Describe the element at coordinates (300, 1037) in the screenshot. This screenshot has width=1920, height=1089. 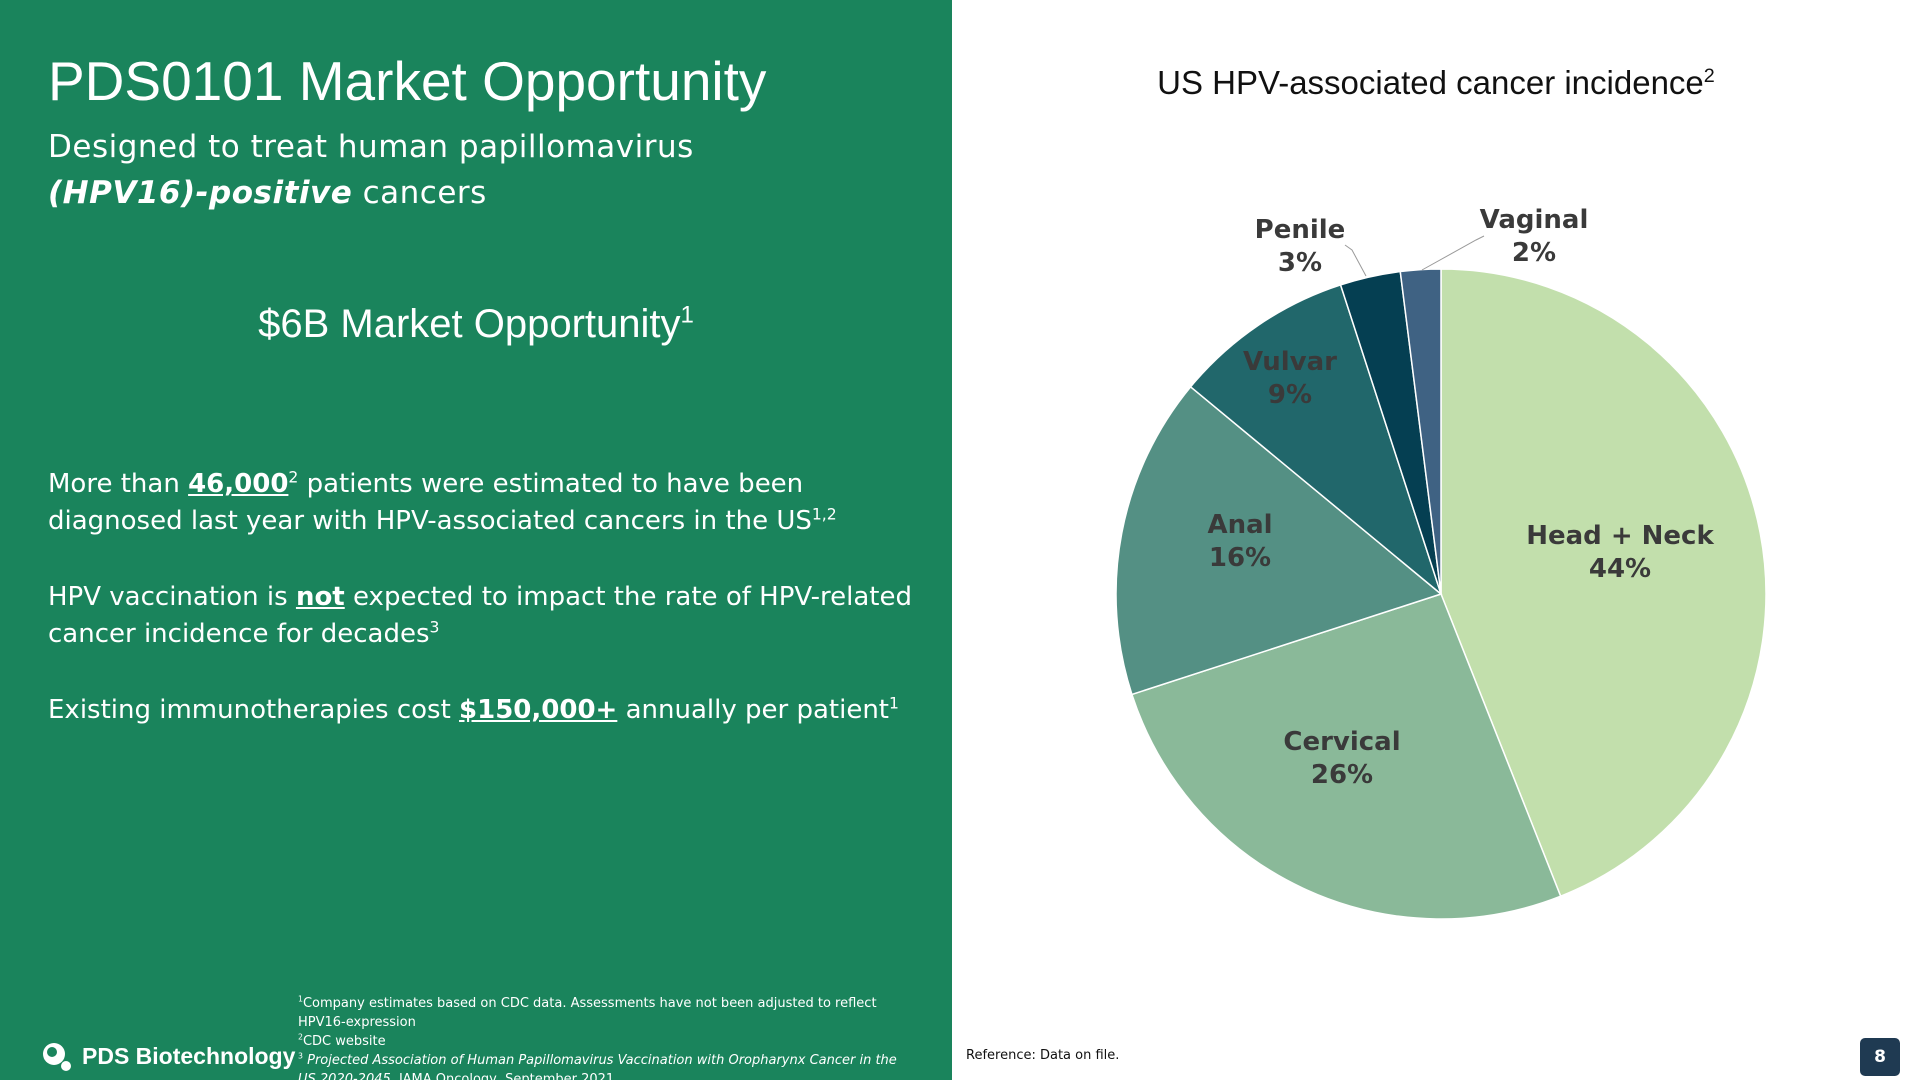
I see `footnote-2-marker: 2` at that location.